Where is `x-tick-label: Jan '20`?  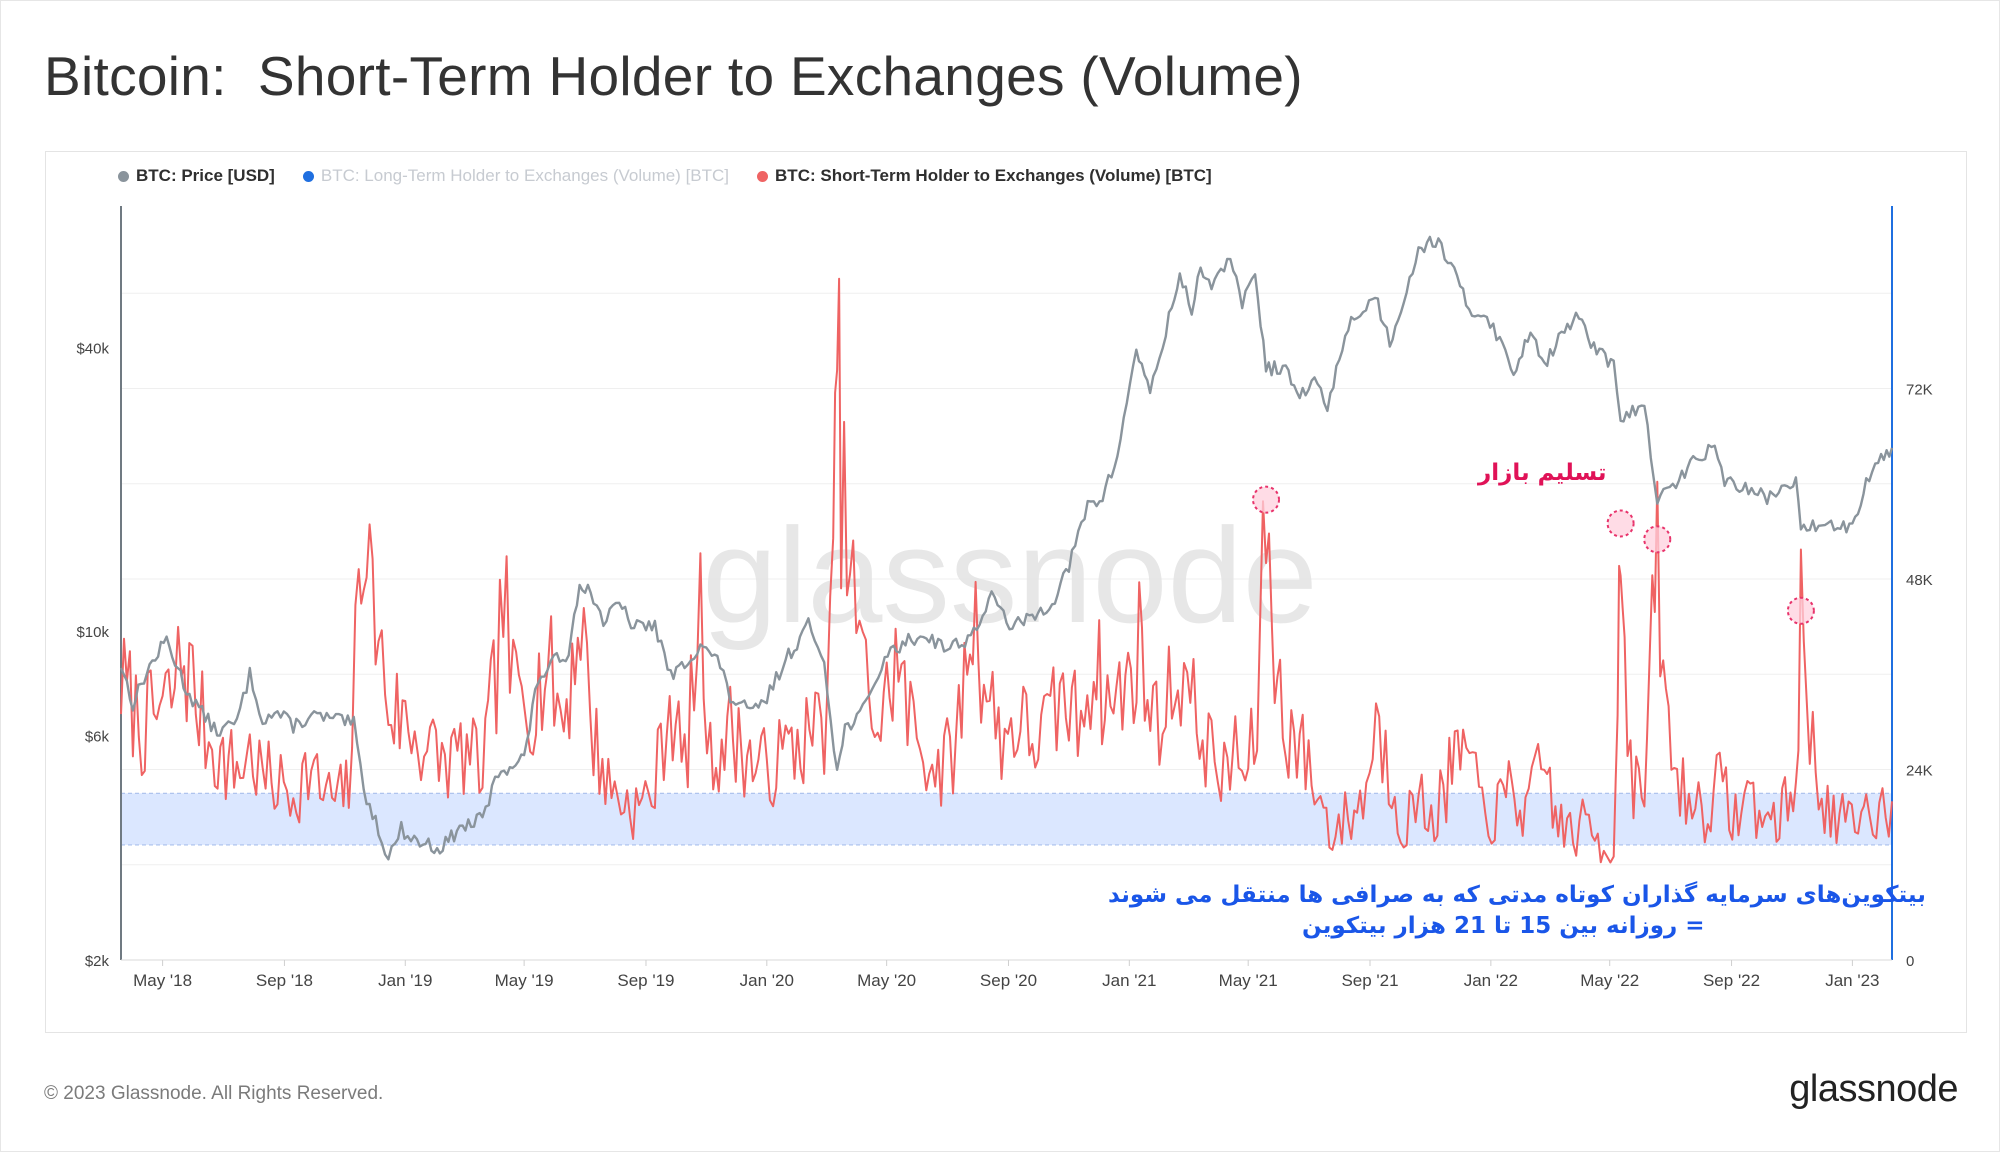 x-tick-label: Jan '20 is located at coordinates (767, 980).